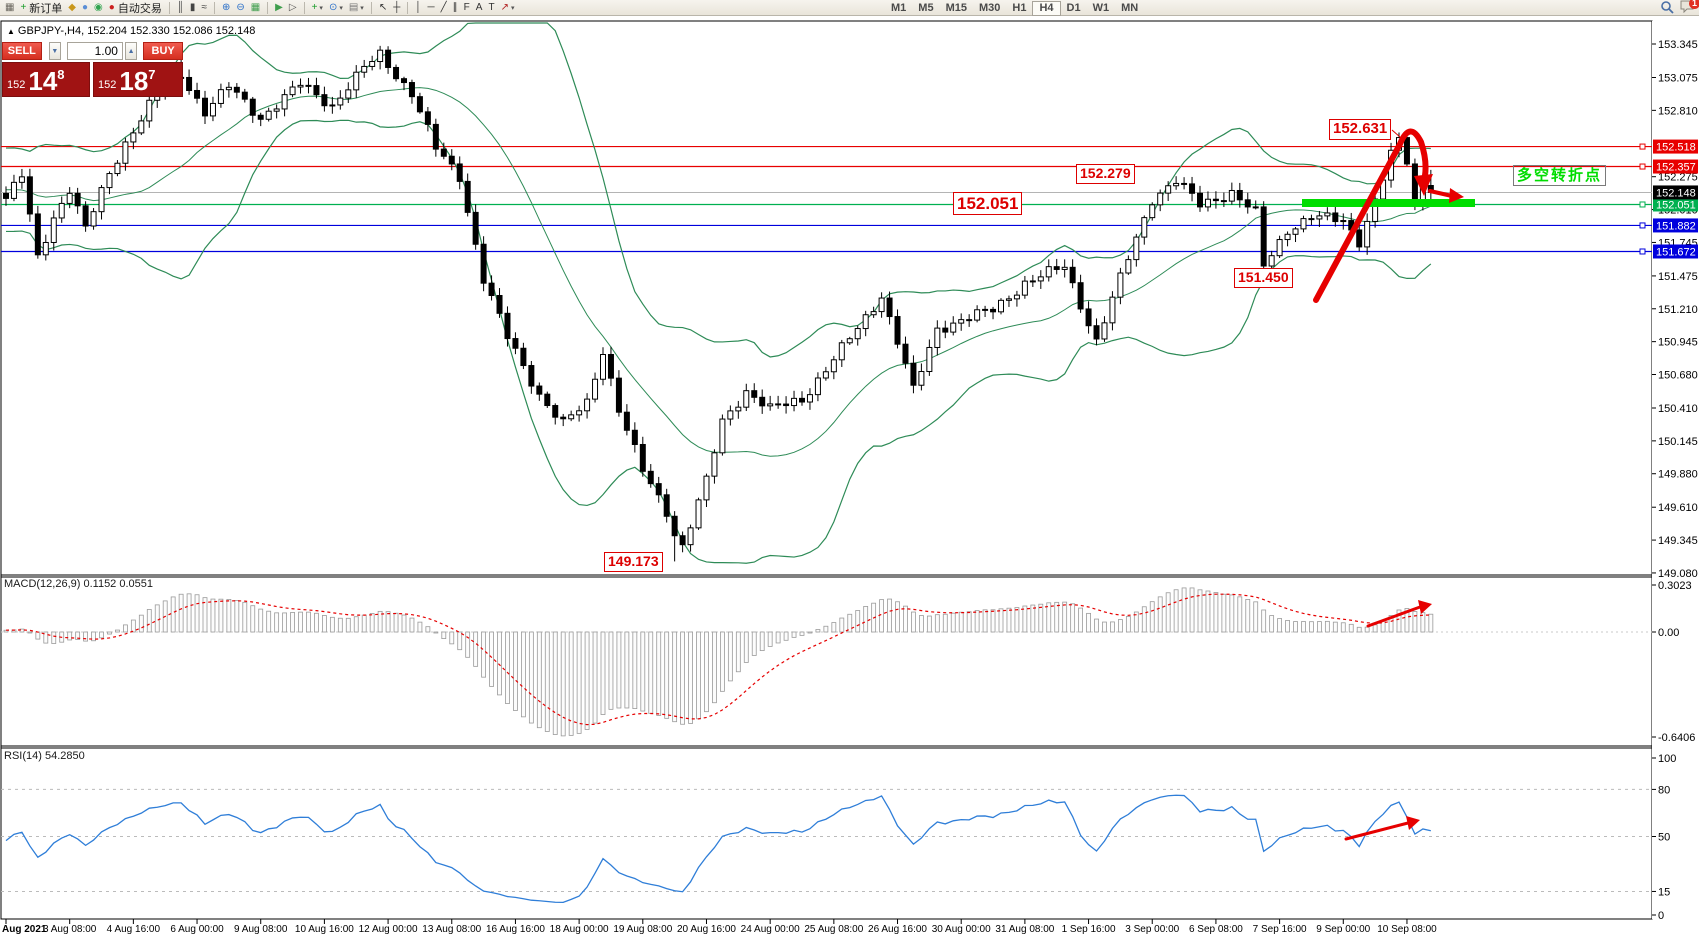  I want to click on horizontal-line-icon: ─, so click(431, 8).